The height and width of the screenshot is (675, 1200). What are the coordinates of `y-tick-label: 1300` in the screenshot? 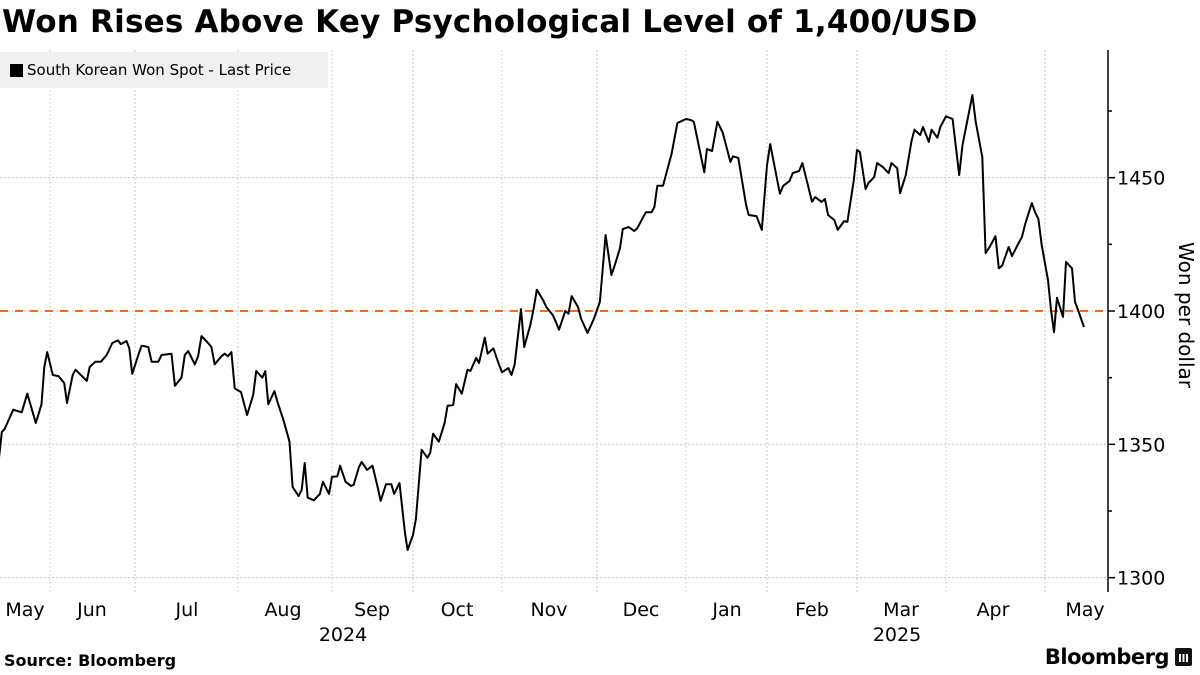 It's located at (1141, 579).